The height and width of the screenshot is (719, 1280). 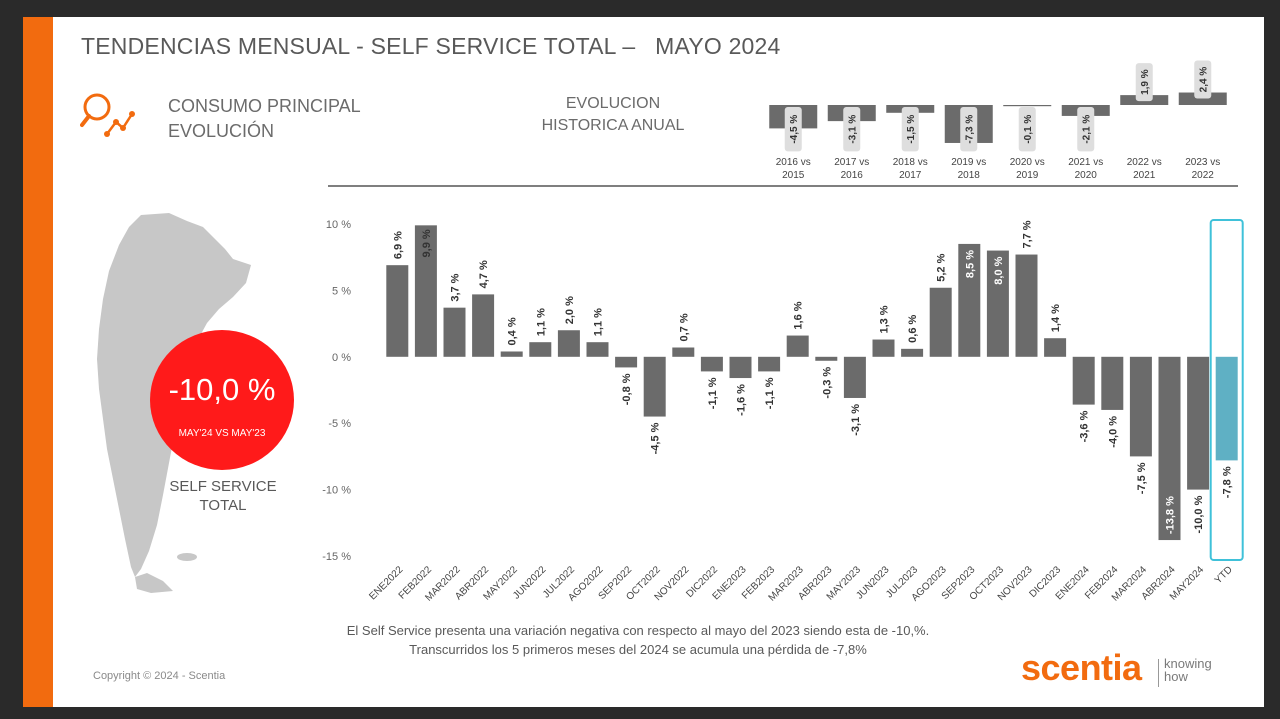 What do you see at coordinates (885, 319) in the screenshot?
I see `data-label: 1,3 %` at bounding box center [885, 319].